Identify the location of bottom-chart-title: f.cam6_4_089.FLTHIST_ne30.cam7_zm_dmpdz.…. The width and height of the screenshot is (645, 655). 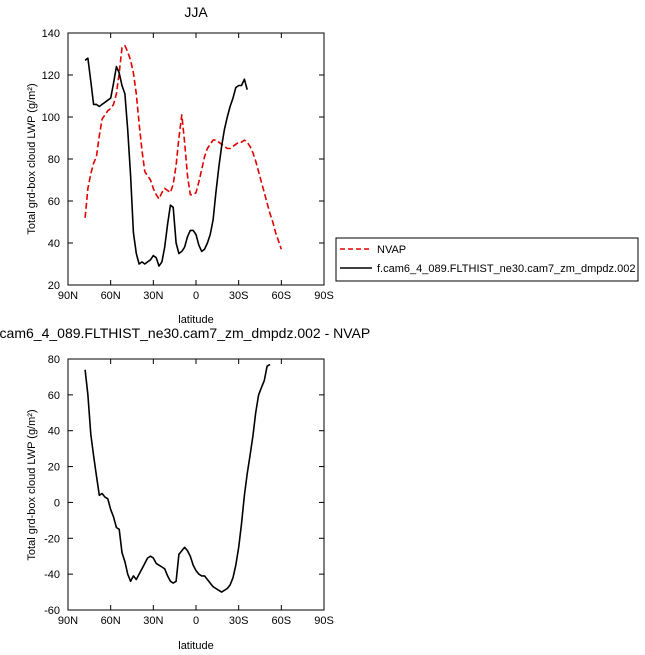
(185, 333).